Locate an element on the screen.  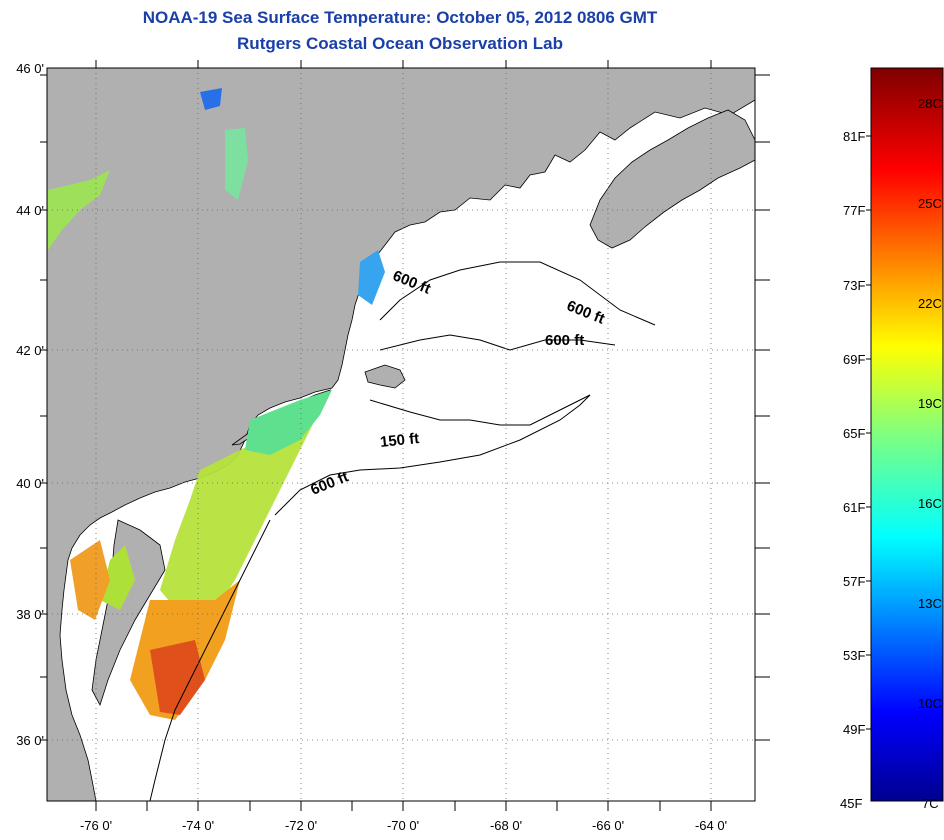
colorbar-f-label: 65F is located at coordinates (854, 433).